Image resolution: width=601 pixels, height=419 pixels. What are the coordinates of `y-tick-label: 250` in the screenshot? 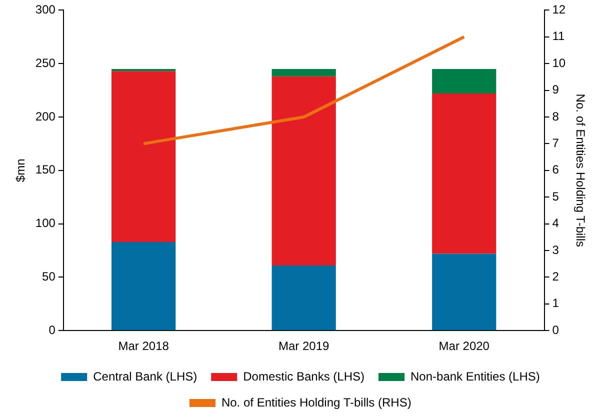 It's located at (45, 63).